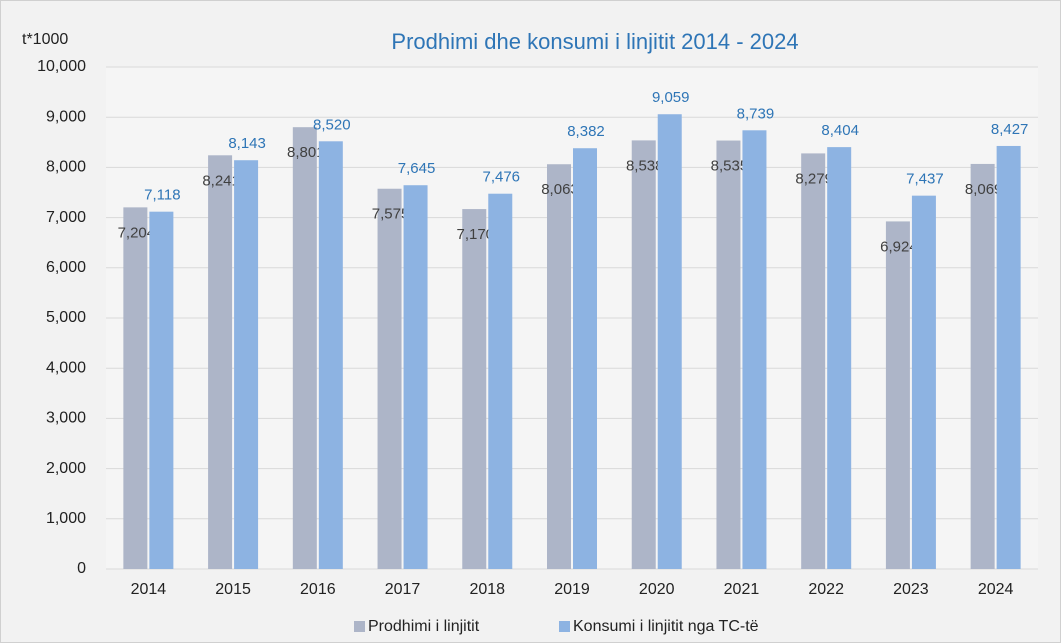 The height and width of the screenshot is (643, 1061). Describe the element at coordinates (756, 113) in the screenshot. I see `data-label: 8,739` at that location.